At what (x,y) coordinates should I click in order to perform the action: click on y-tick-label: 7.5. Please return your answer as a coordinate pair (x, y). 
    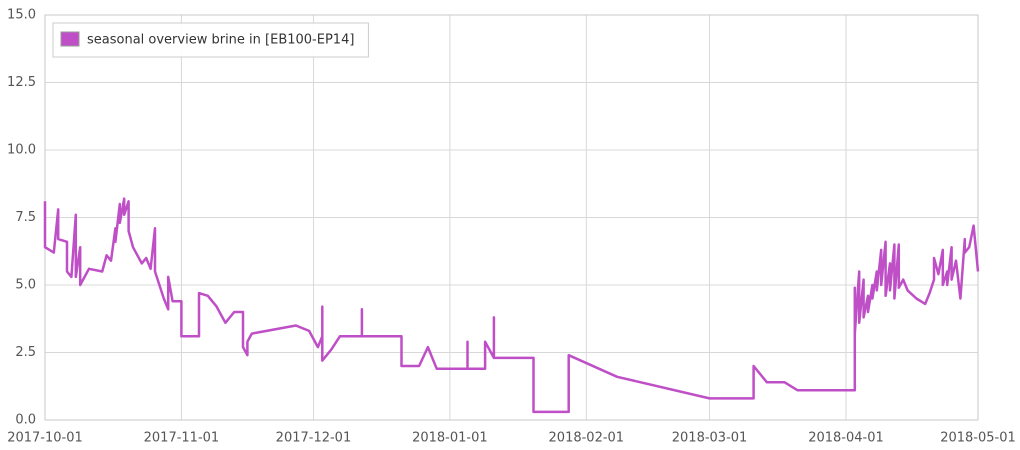
    Looking at the image, I should click on (25, 217).